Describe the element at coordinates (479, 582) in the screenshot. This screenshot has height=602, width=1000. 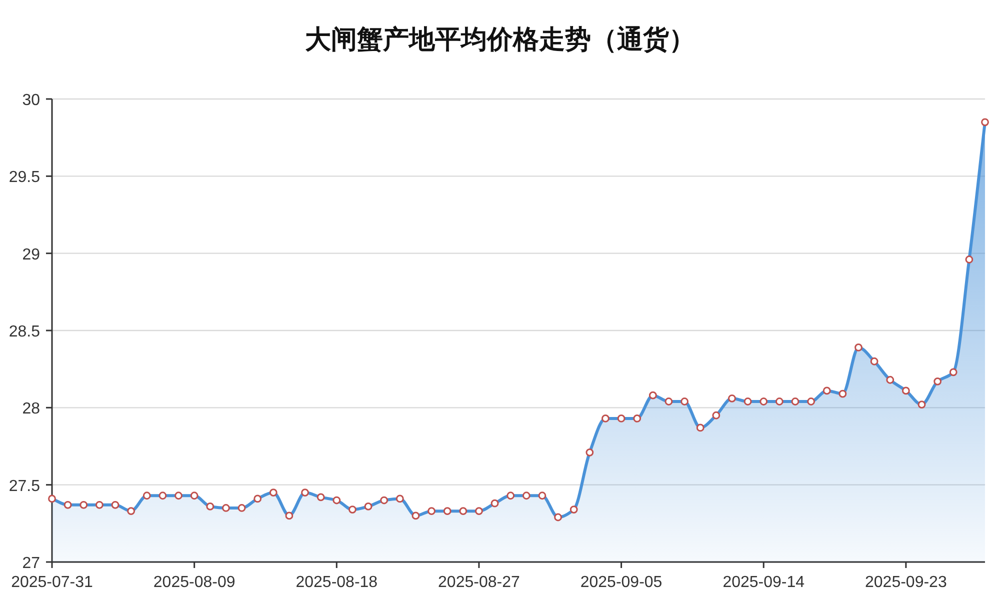
I see `x-tick-label: 2025-08-27` at that location.